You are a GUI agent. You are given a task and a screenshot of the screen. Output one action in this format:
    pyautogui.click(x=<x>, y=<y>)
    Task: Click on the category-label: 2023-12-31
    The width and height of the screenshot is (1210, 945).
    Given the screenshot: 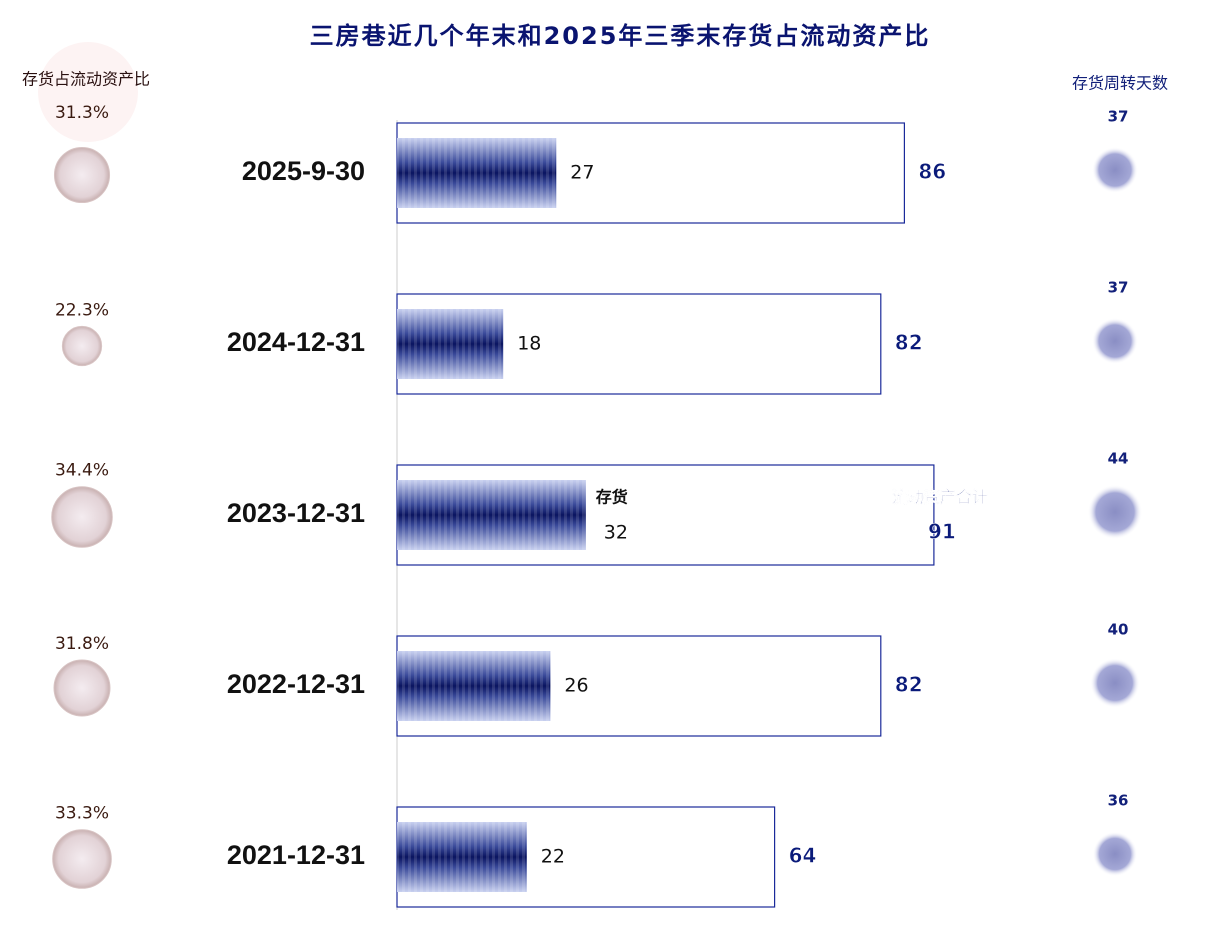 What is the action you would take?
    pyautogui.click(x=296, y=513)
    